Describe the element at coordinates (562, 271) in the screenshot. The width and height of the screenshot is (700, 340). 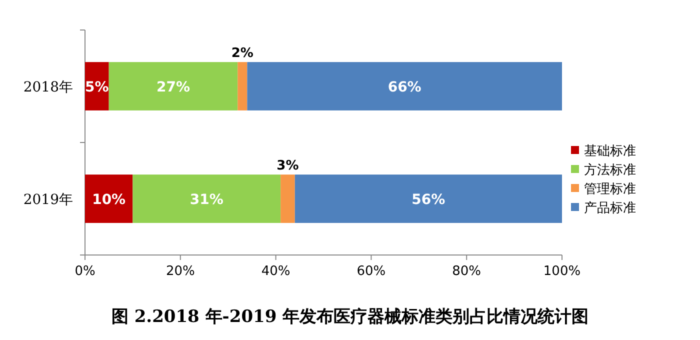
I see `x-tick-label: 100%` at that location.